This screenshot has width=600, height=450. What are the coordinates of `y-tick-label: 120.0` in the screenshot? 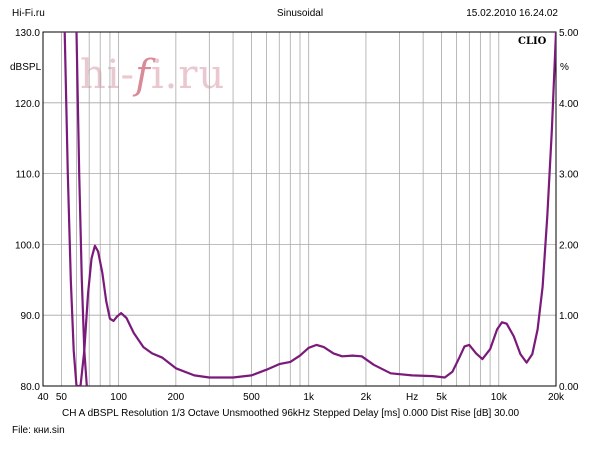 It's located at (27, 104).